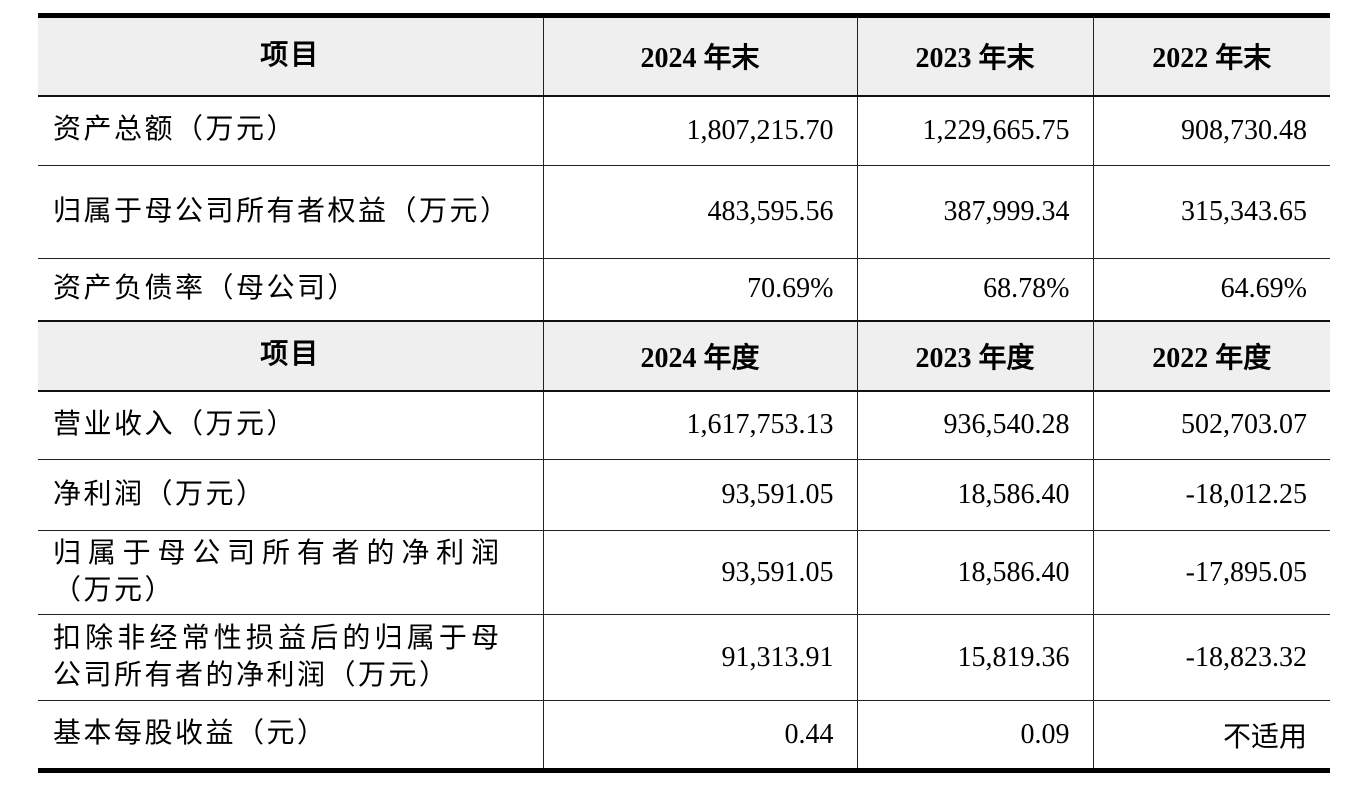  I want to click on value-cell: -18,823.32, so click(1211, 657).